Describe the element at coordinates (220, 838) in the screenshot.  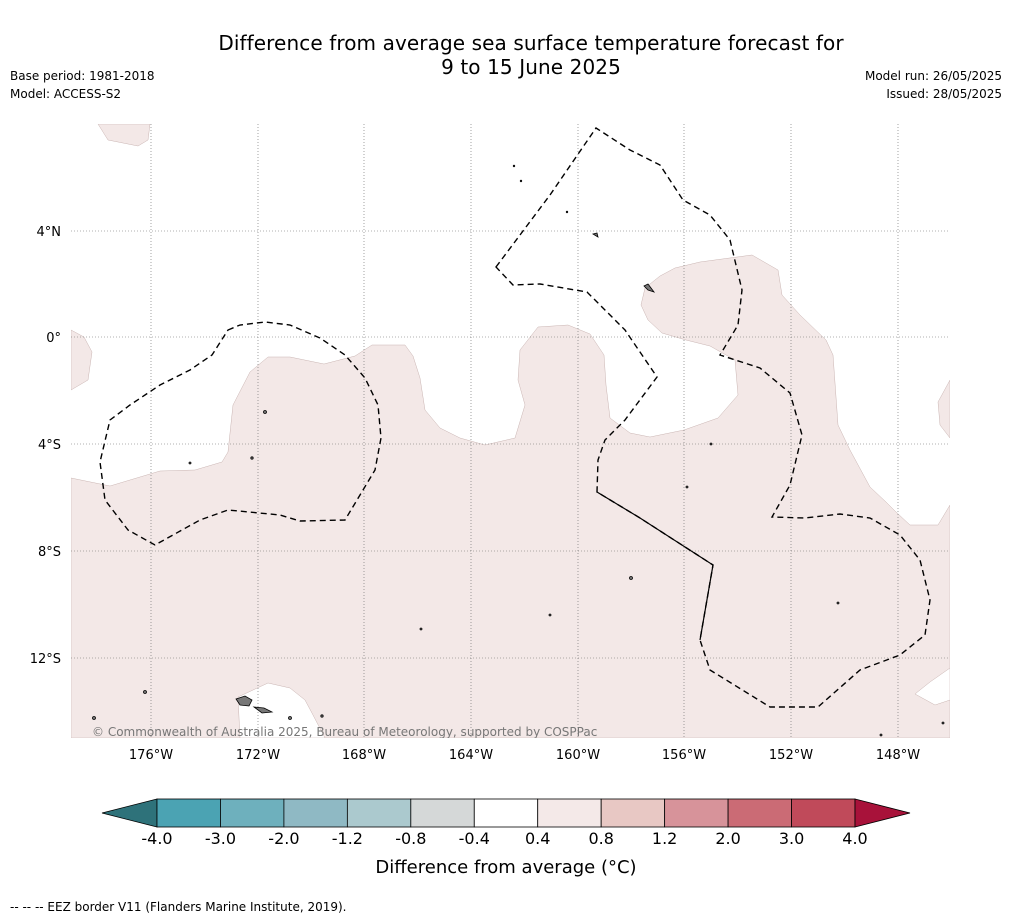
I see `colorbar-tick-label: -3.0` at that location.